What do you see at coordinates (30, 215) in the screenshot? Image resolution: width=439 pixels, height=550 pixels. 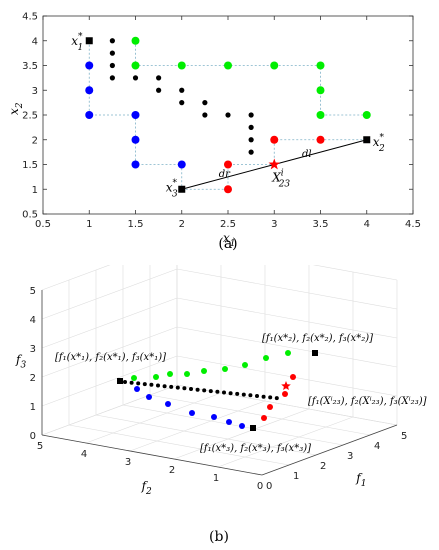 I see `y-tick-label: 0.5` at bounding box center [30, 215].